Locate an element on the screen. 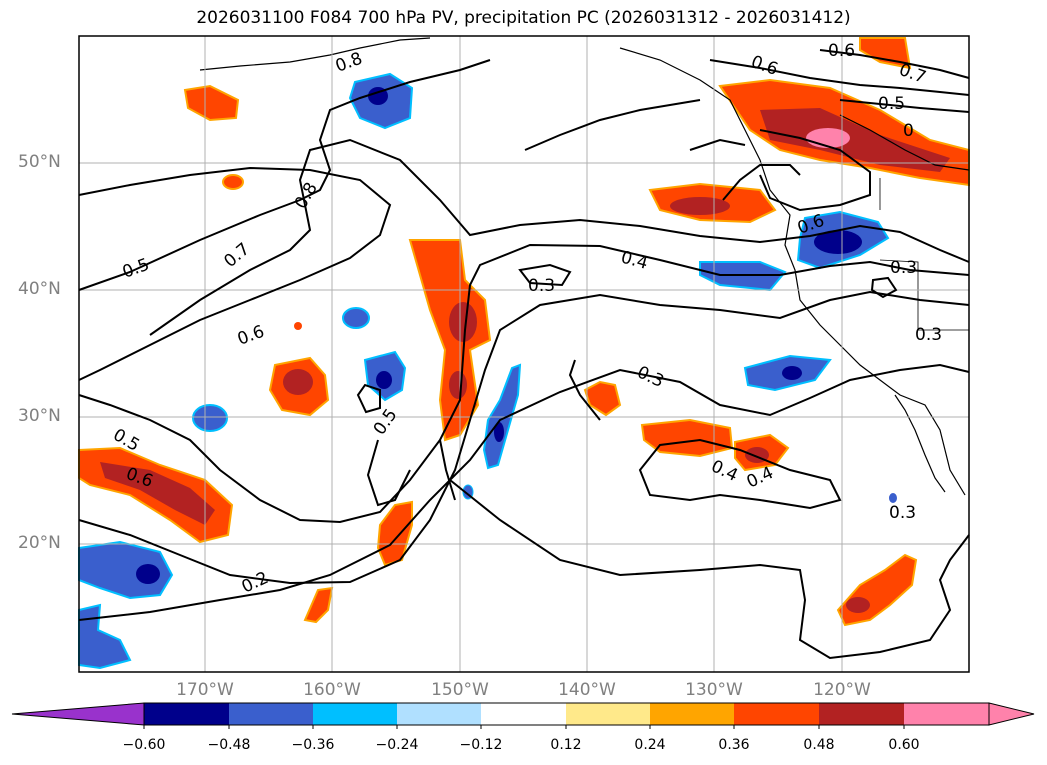 The height and width of the screenshot is (765, 1047). lon-label-130w: 130°W is located at coordinates (714, 690).